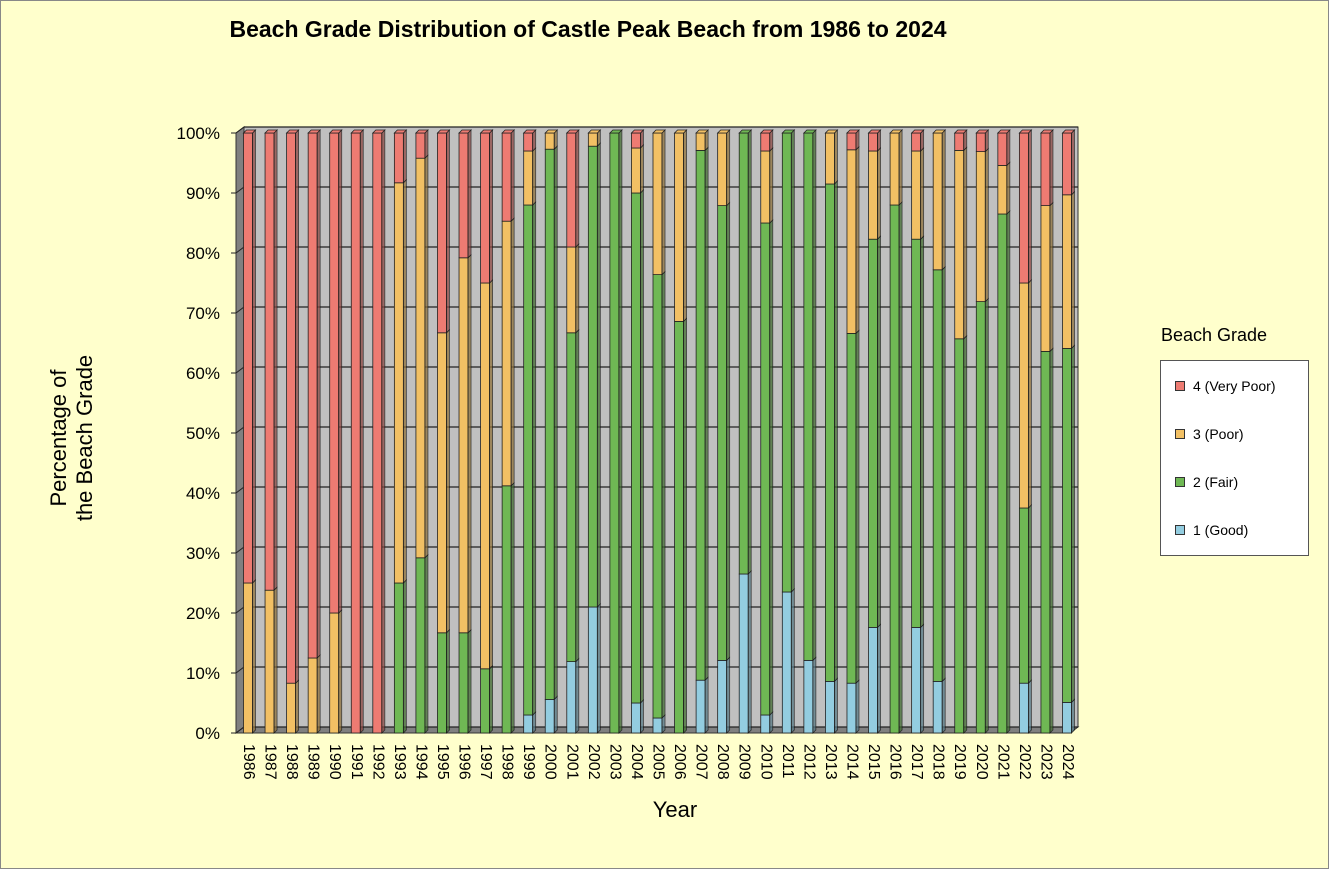  I want to click on bar-1989, so click(314, 431).